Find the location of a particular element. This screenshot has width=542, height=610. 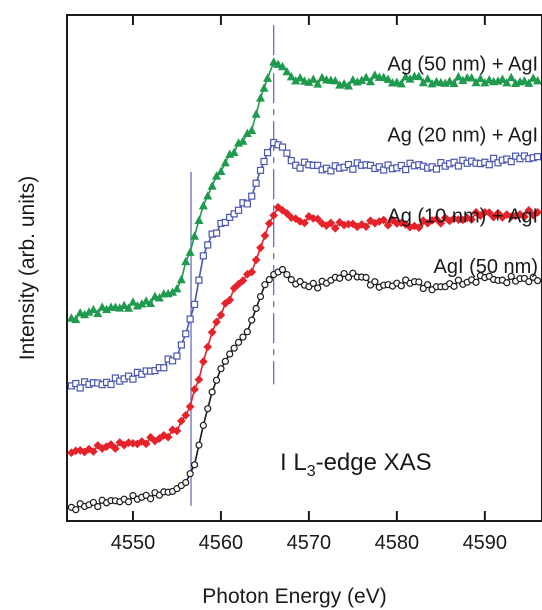

annotation-prefix: I L is located at coordinates (293, 462).